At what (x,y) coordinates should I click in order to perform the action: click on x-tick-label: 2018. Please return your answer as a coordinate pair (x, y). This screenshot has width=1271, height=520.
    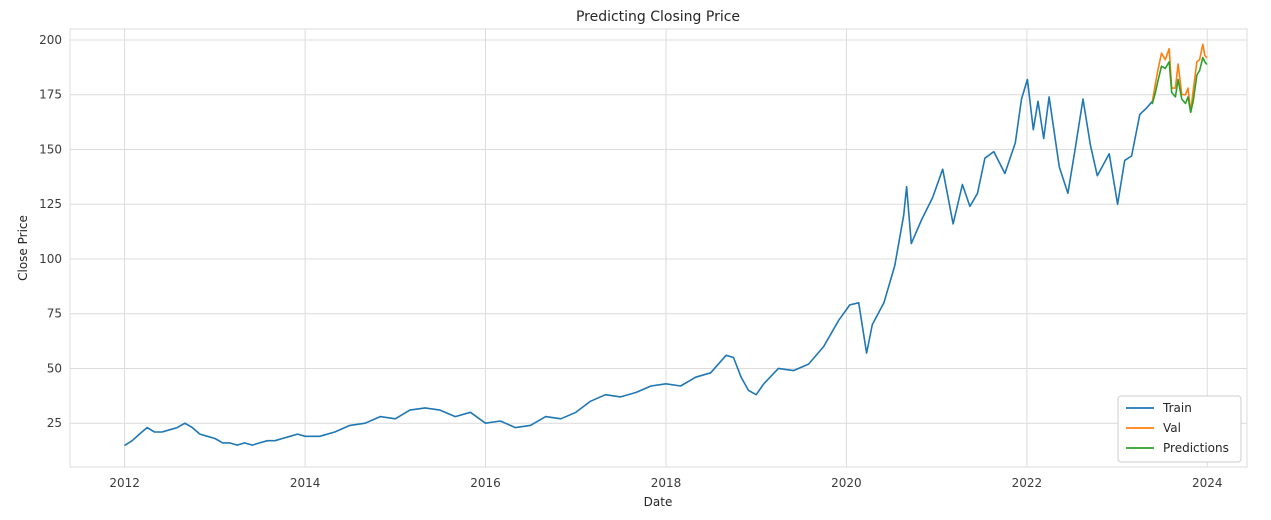
    Looking at the image, I should click on (666, 483).